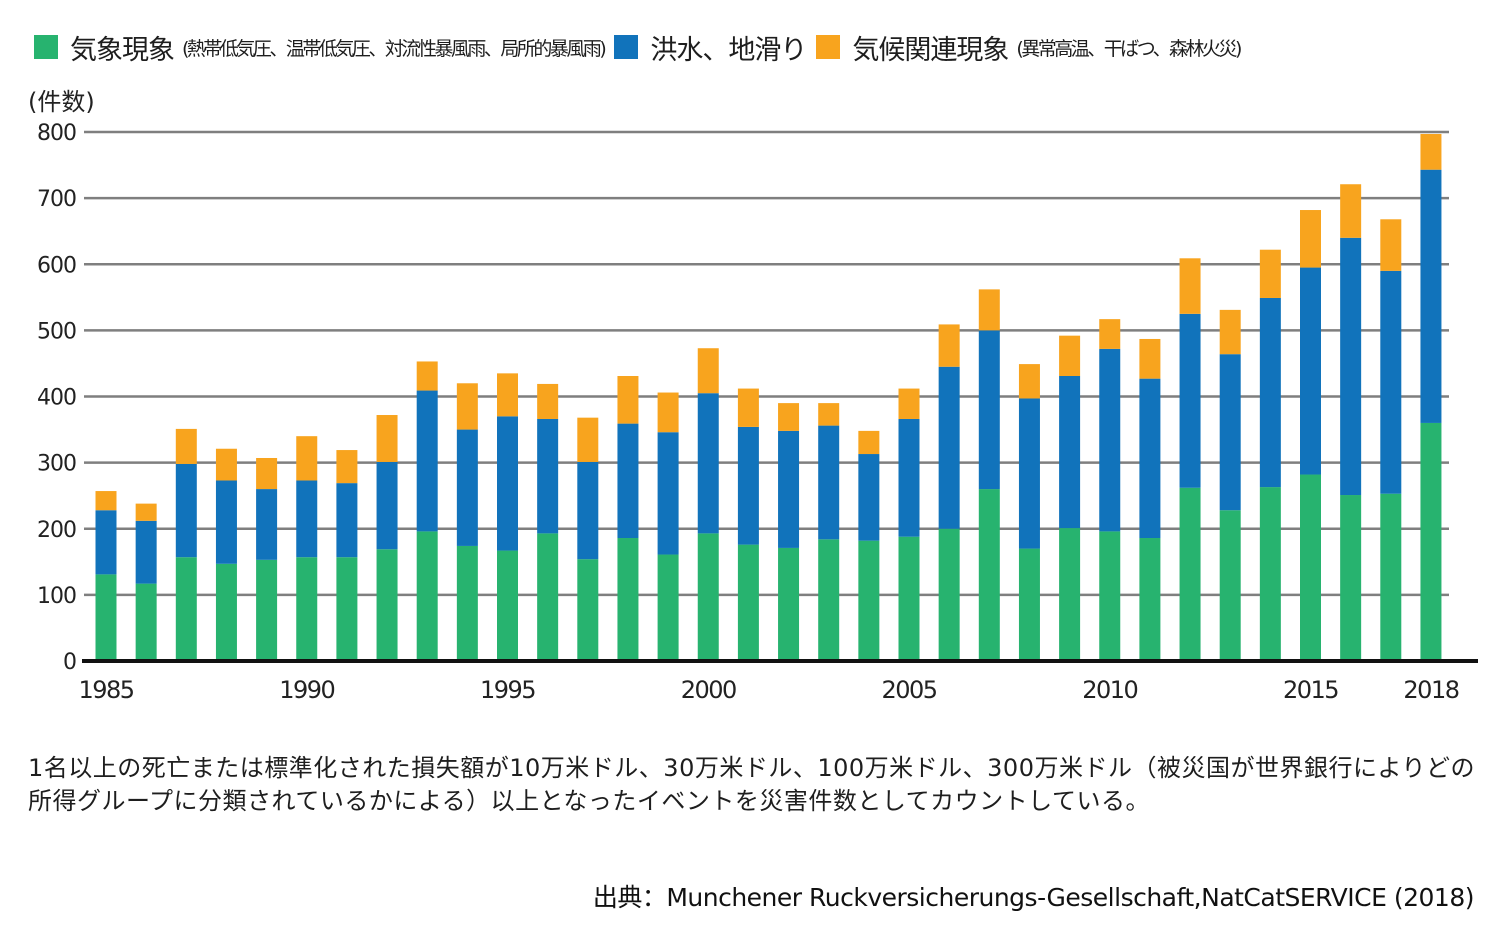 The height and width of the screenshot is (950, 1500). What do you see at coordinates (548, 522) in the screenshot?
I see `bar-group-1996` at bounding box center [548, 522].